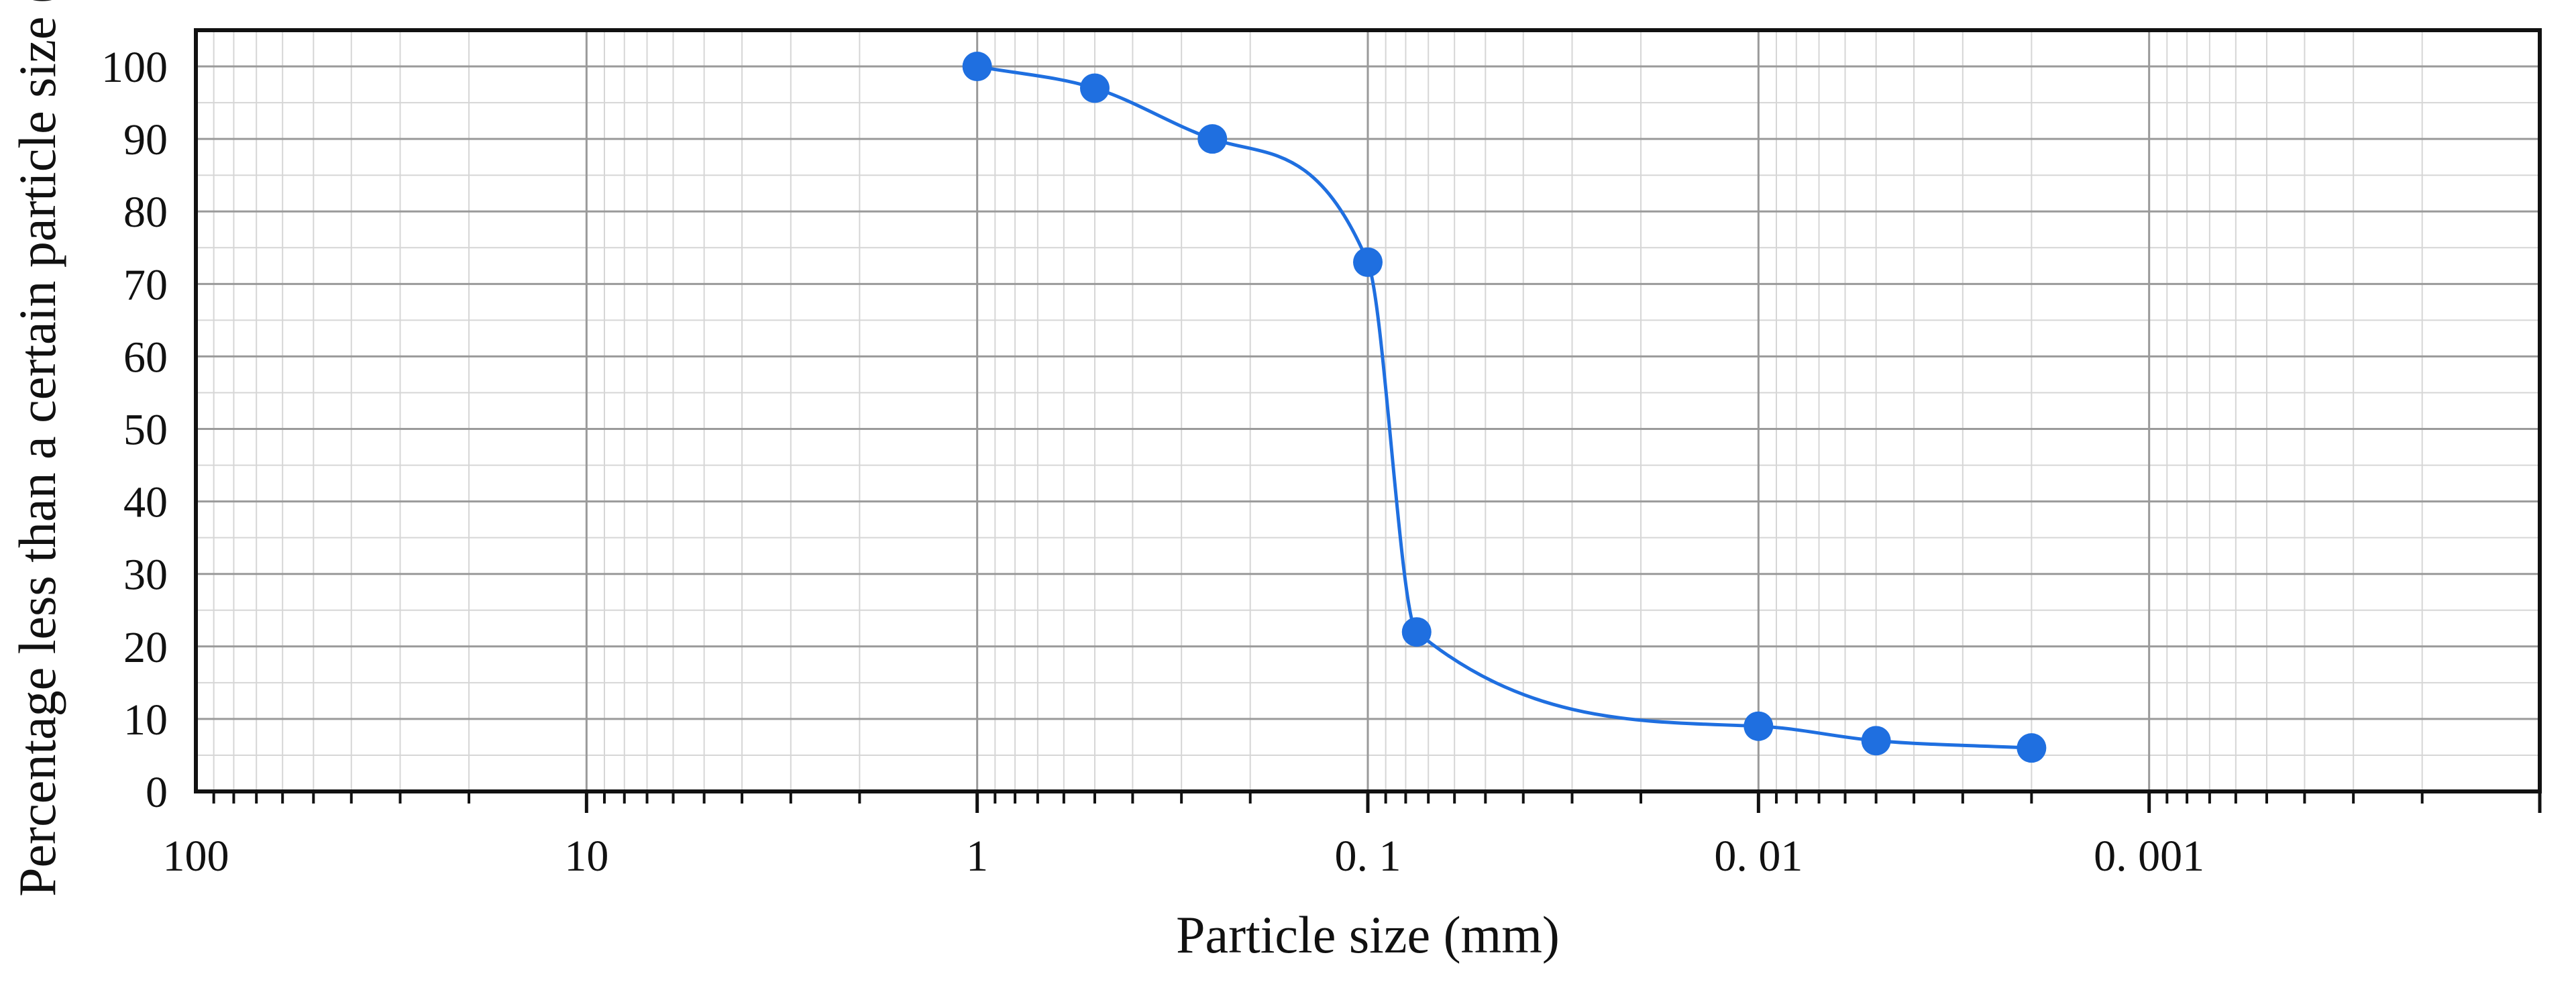 The height and width of the screenshot is (992, 2576). Describe the element at coordinates (145, 430) in the screenshot. I see `y-tick-label: 50` at that location.